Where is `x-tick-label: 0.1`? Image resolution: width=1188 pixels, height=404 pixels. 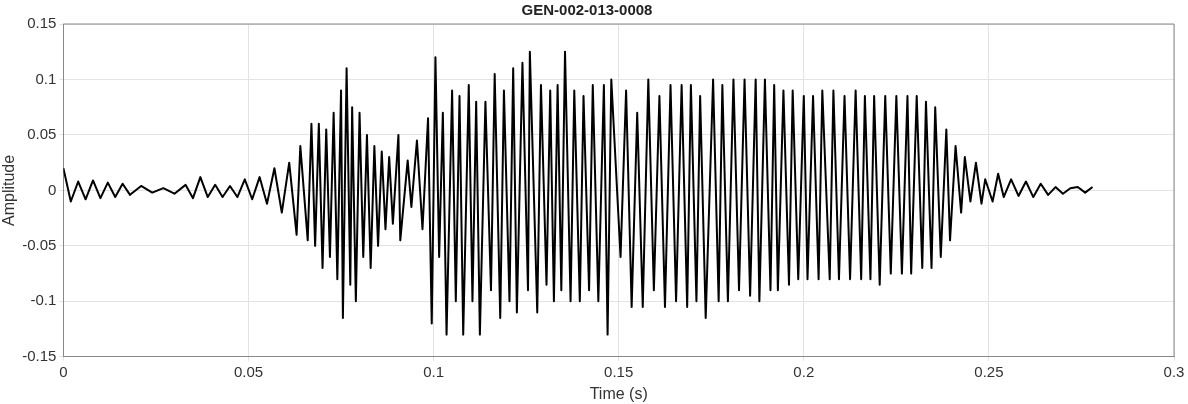 x-tick-label: 0.1 is located at coordinates (434, 371).